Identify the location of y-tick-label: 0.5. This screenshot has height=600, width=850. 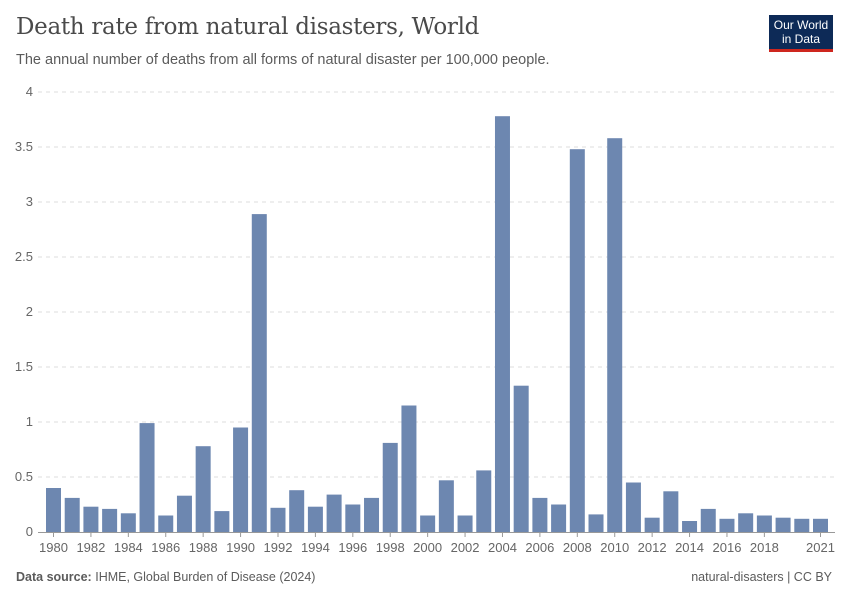
(24, 476).